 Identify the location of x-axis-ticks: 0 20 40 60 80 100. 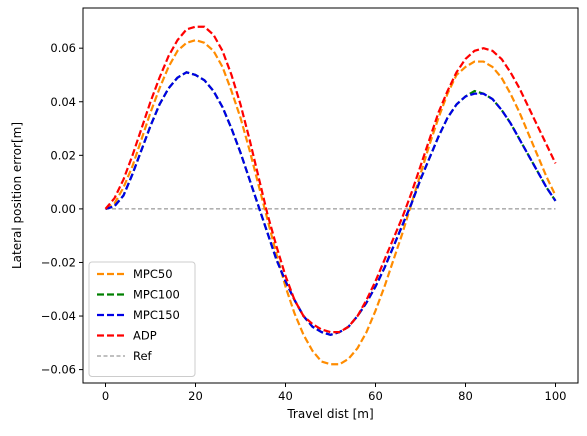
(334, 393).